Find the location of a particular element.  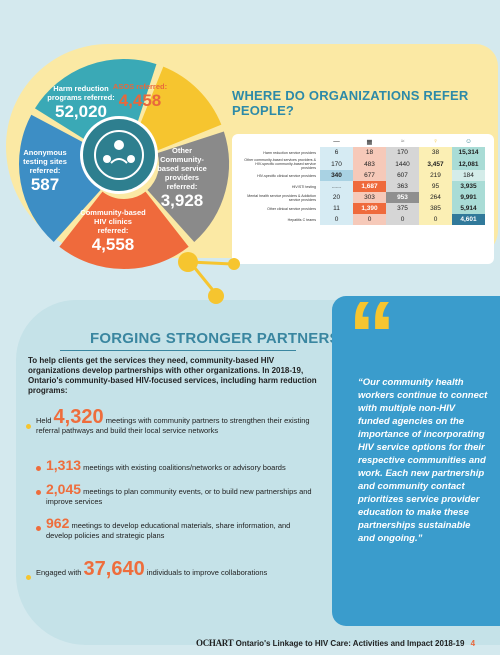

clinic-icon: ▦ is located at coordinates (369, 142).